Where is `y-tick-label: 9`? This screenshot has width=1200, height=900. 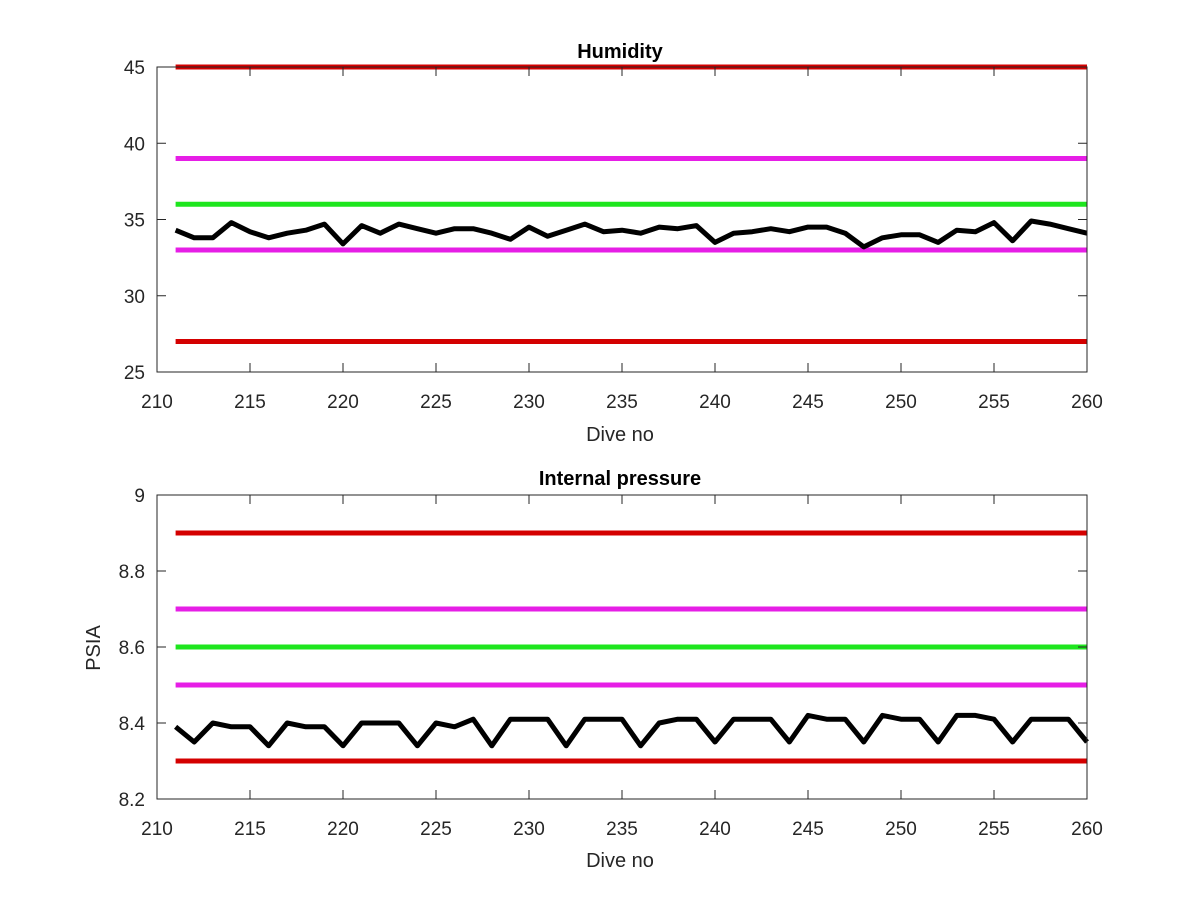
y-tick-label: 9 is located at coordinates (139, 496).